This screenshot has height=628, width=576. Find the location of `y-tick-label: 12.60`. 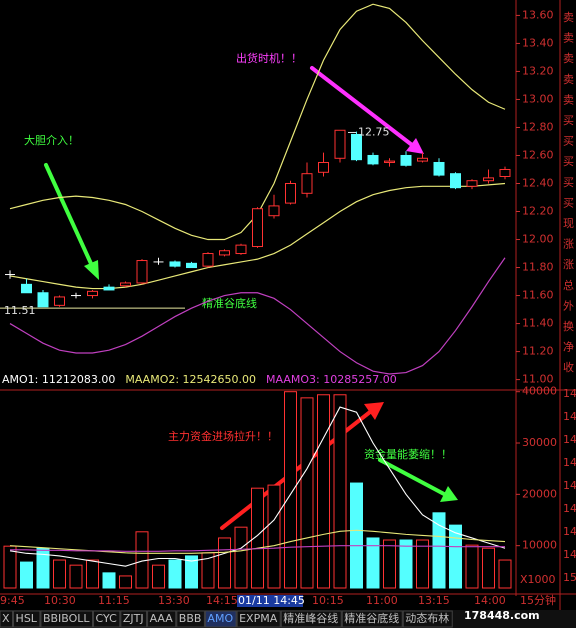

y-tick-label: 12.60 is located at coordinates (538, 154).